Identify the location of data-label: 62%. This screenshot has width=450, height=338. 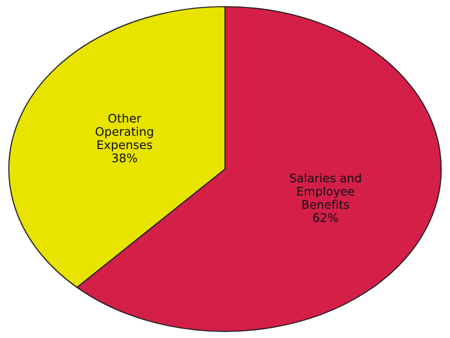
(325, 217).